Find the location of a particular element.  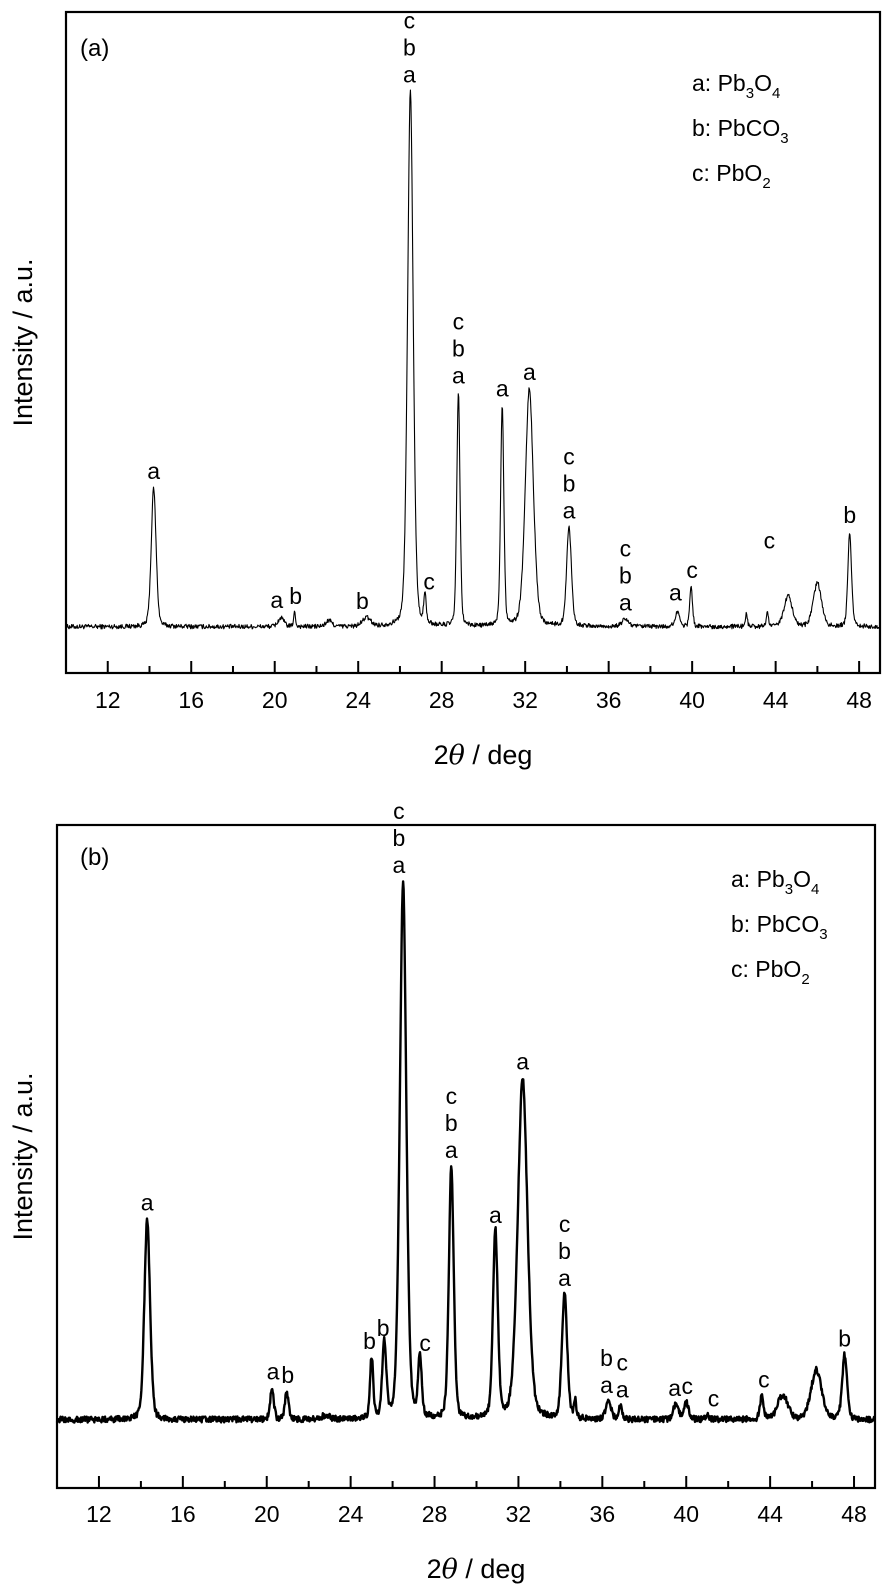

formula-subscript: 2 is located at coordinates (805, 979).